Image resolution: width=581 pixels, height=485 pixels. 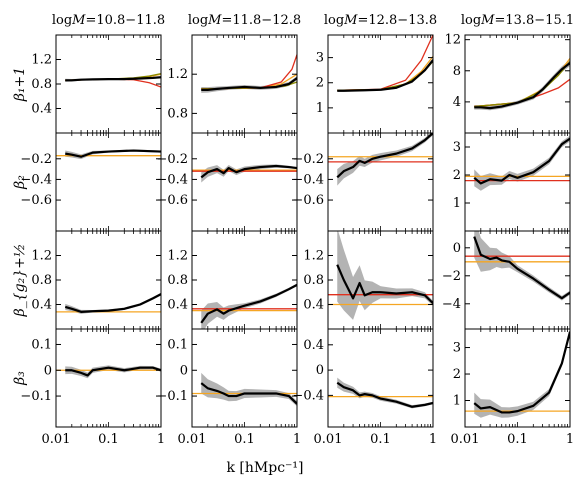 I want to click on model-red-line, so click(x=385, y=63).